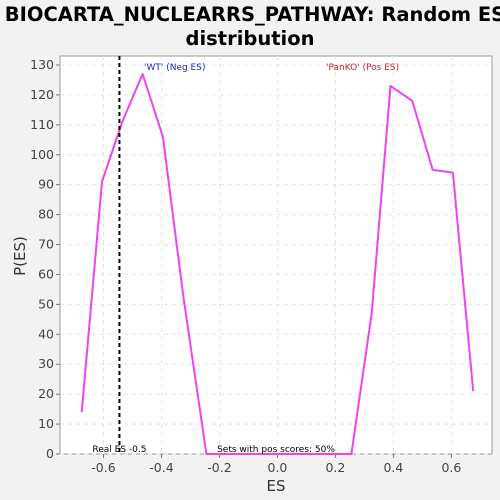 The width and height of the screenshot is (500, 500). What do you see at coordinates (252, 14) in the screenshot?
I see `chart-title-line-1: BIOCARTA_NUCLEARRS_PATHWAY: Random ES` at bounding box center [252, 14].